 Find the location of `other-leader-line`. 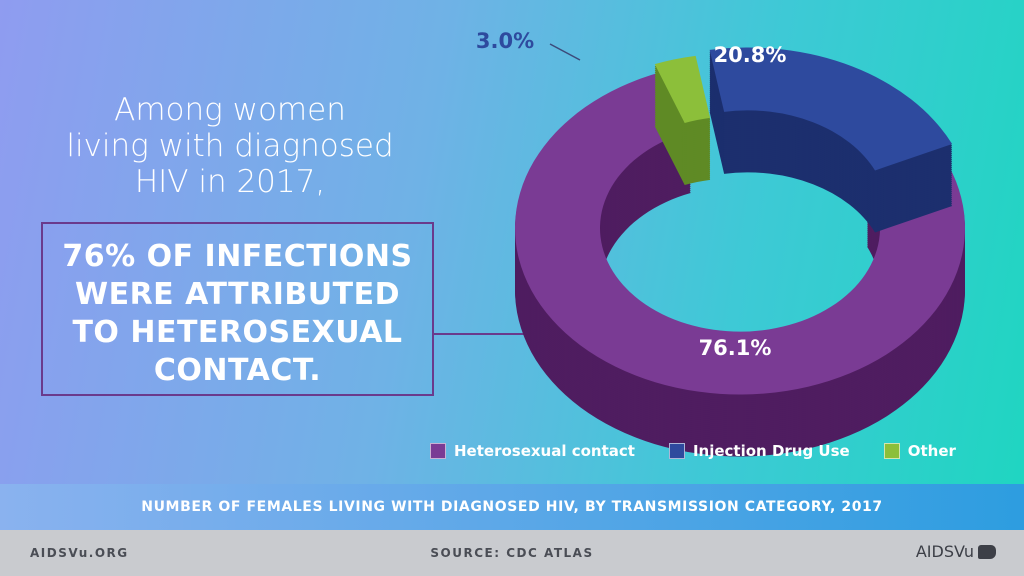

other-leader-line is located at coordinates (565, 52).